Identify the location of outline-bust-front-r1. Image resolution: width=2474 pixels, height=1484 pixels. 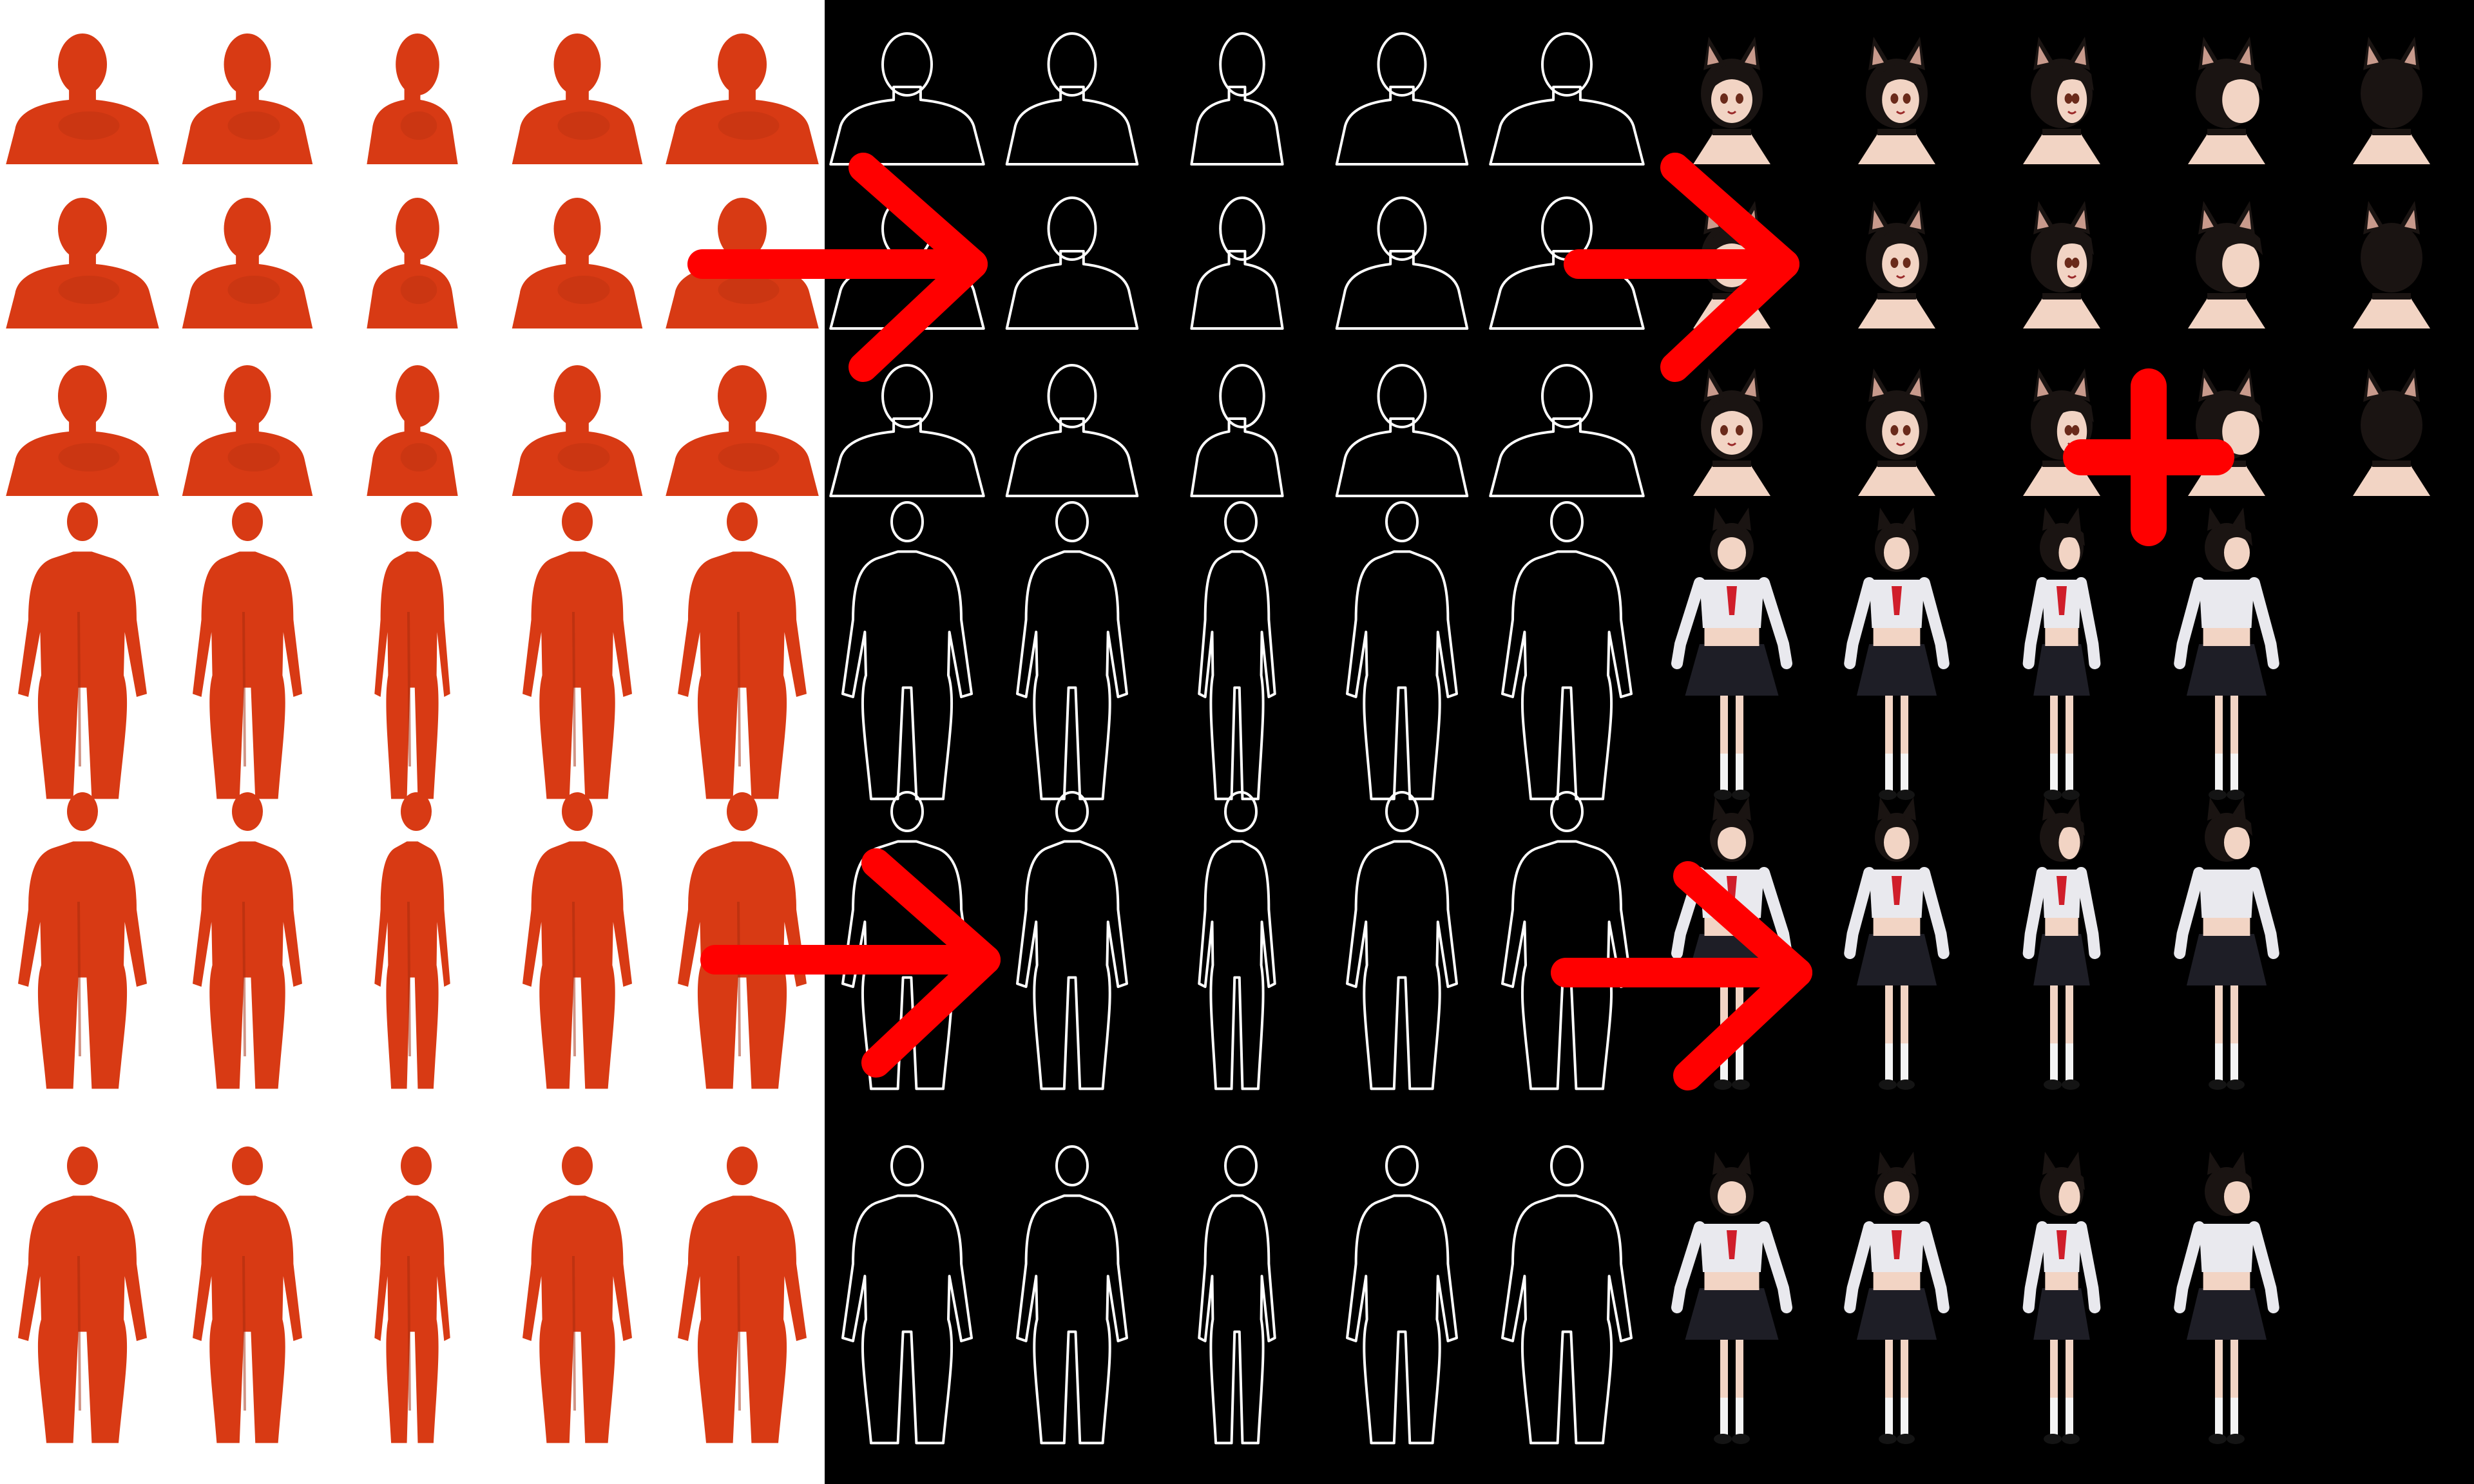
(907, 99).